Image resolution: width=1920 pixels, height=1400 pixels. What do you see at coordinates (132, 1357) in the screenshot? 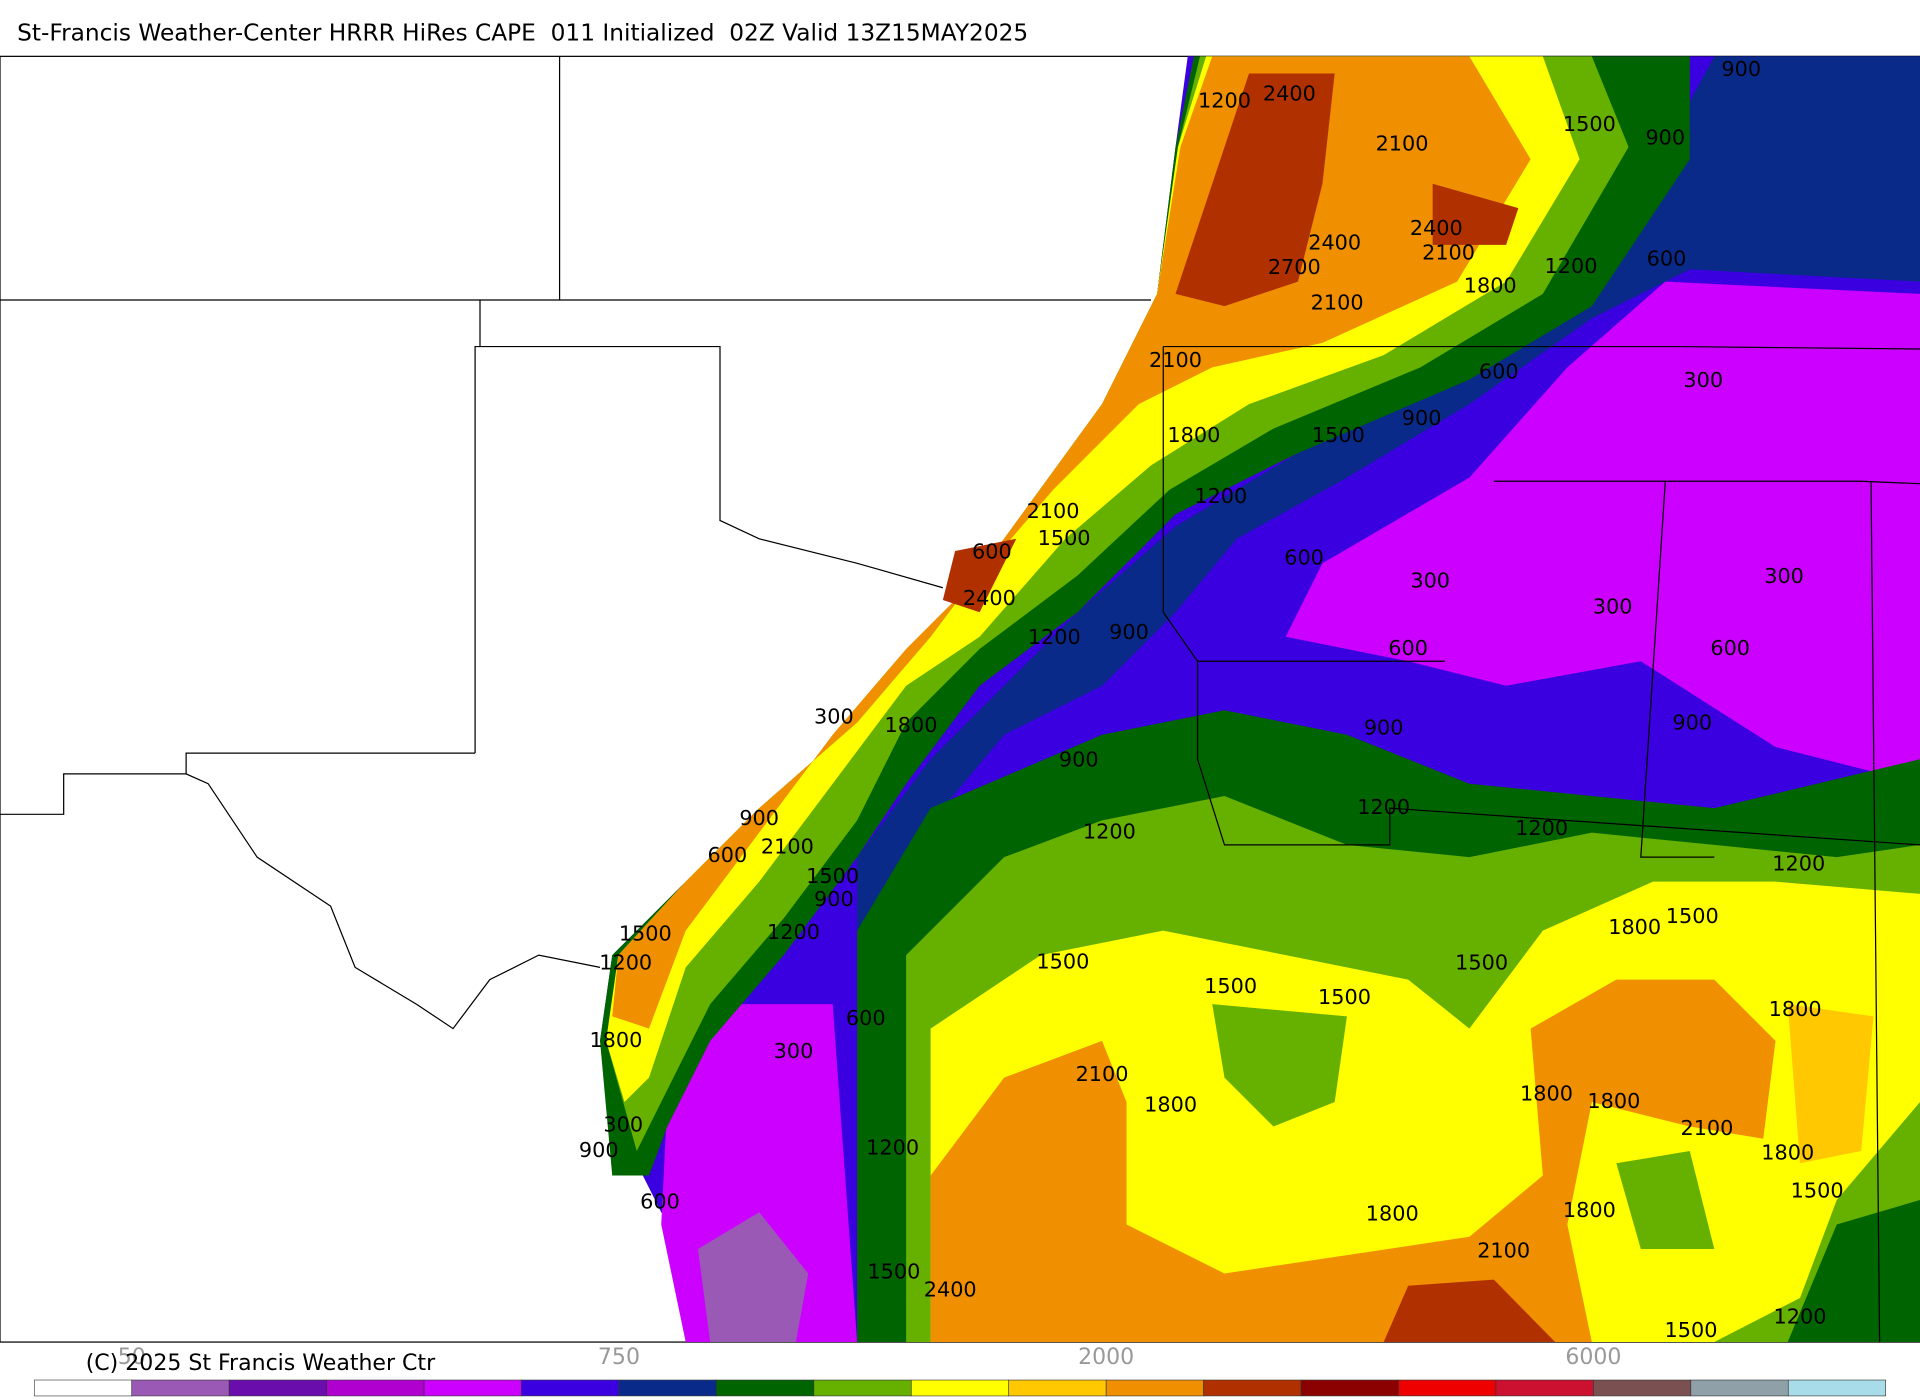
I see `colorbar-label: 50` at bounding box center [132, 1357].